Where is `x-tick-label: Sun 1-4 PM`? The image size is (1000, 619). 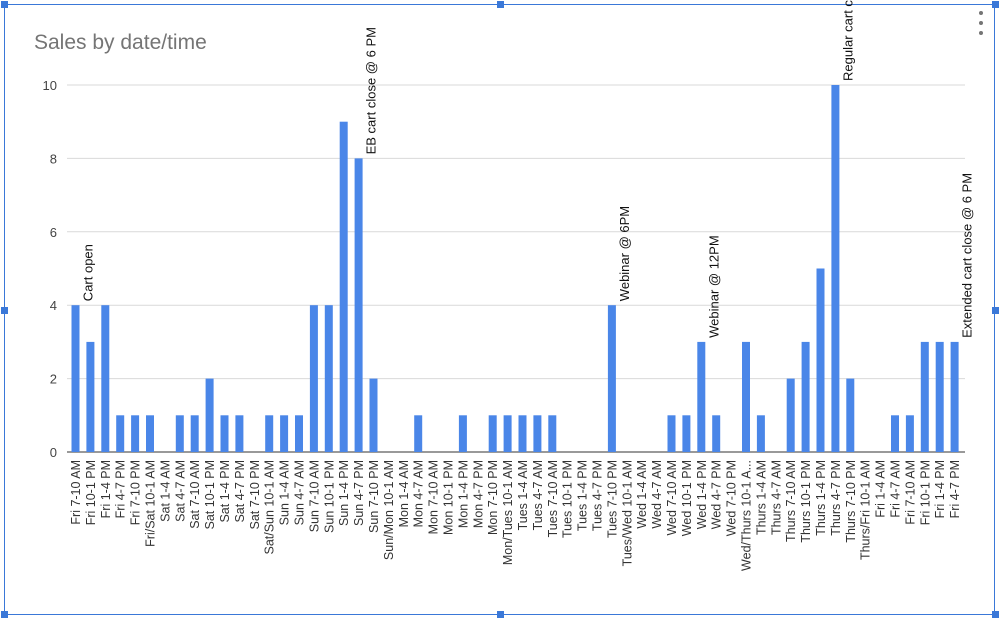
x-tick-label: Sun 1-4 PM is located at coordinates (344, 493).